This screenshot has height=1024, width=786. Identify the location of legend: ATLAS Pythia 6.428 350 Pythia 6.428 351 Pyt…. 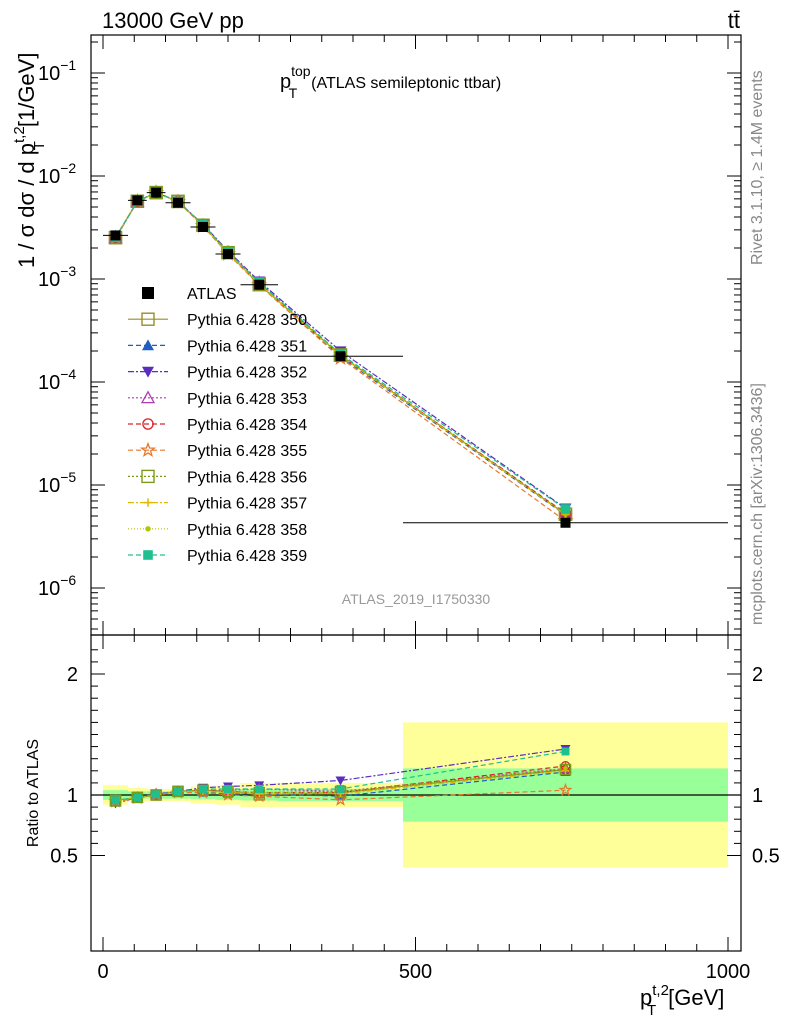
(217, 425).